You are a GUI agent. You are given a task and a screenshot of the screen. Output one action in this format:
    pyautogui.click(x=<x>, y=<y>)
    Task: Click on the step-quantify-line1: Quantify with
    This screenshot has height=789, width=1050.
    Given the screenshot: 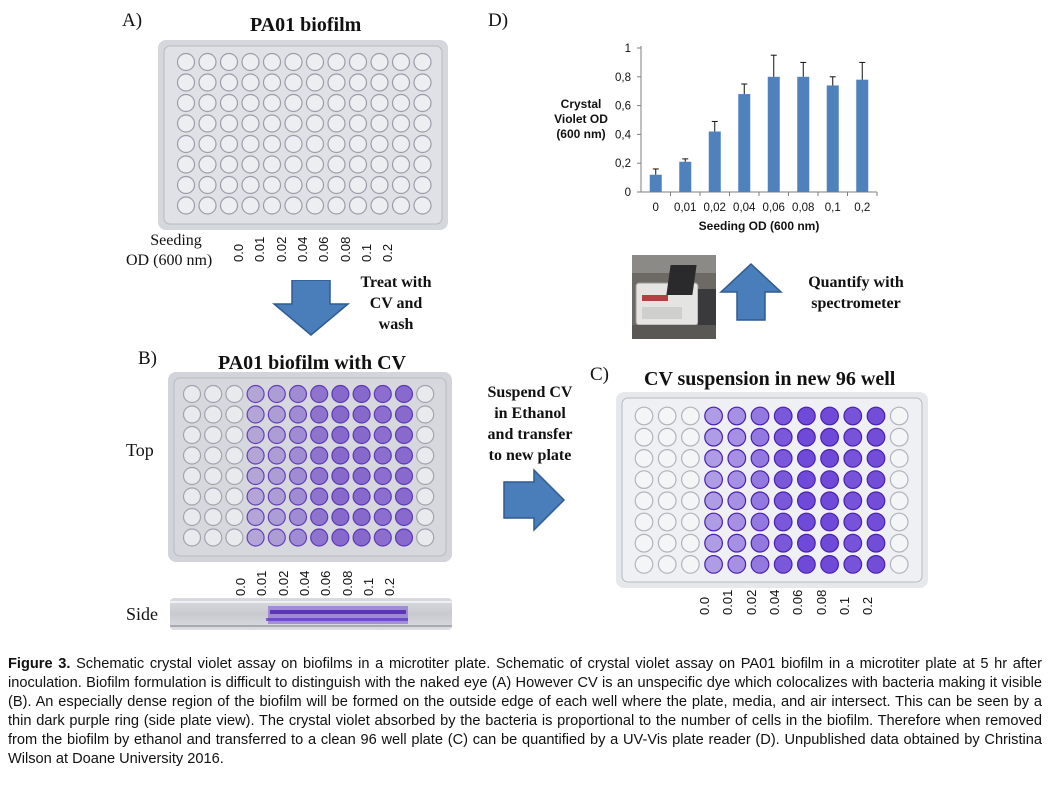 What is the action you would take?
    pyautogui.click(x=856, y=282)
    